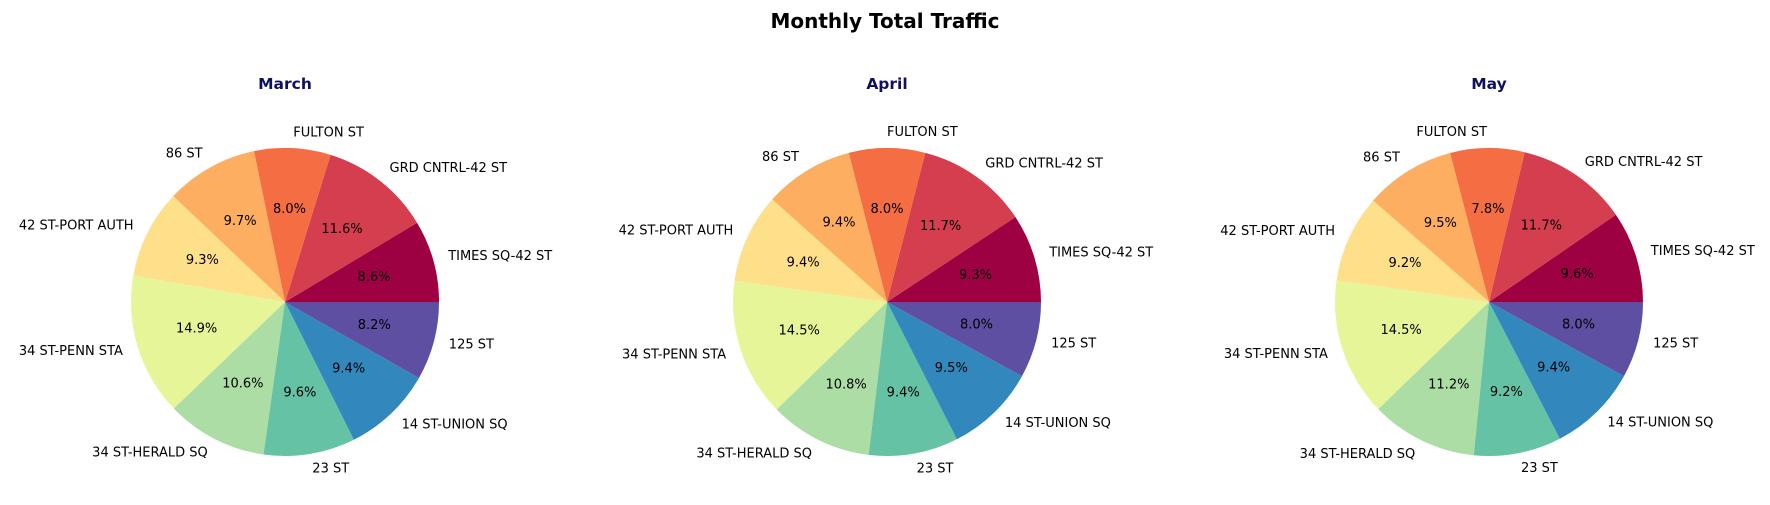 This screenshot has height=505, width=1770. I want to click on pct-label: 8.6%, so click(373, 277).